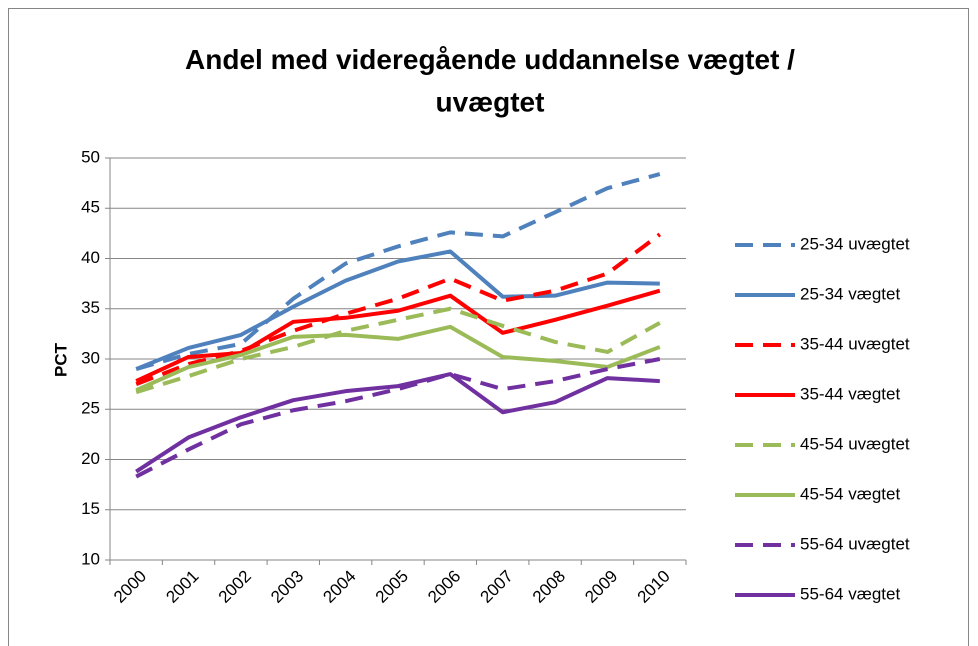  I want to click on legend-label: 55-64 uvægtet, so click(855, 543).